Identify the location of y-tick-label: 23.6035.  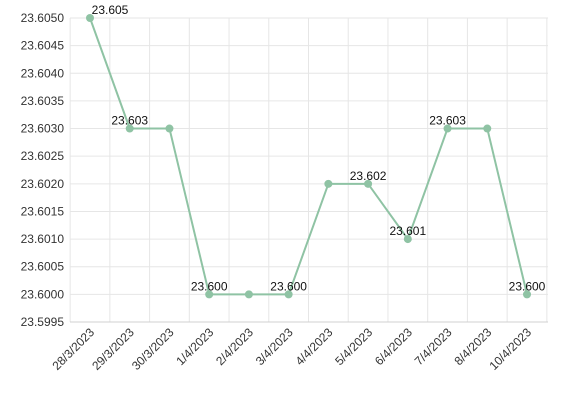
(43, 101).